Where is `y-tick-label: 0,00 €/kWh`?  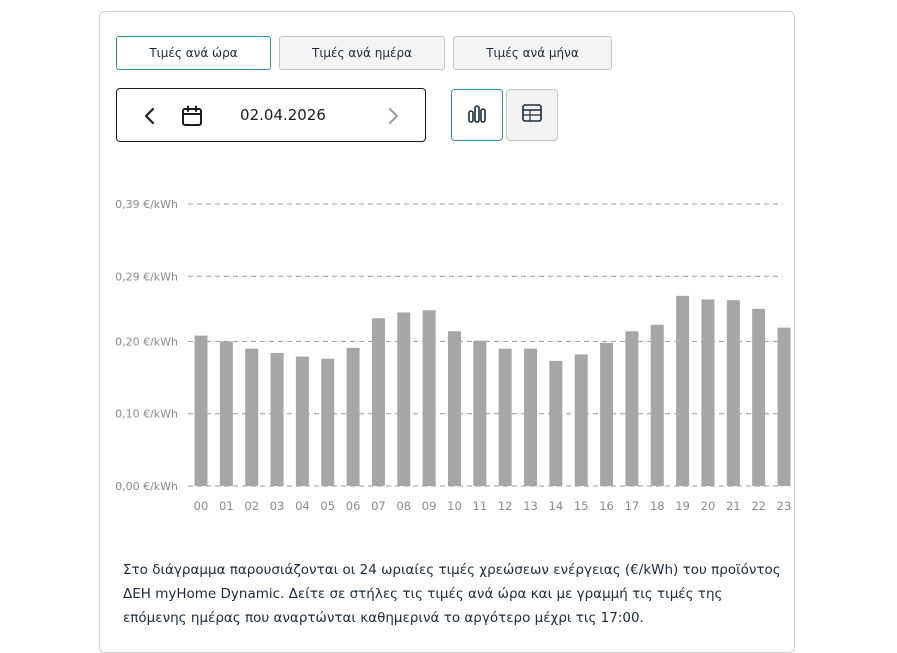 y-tick-label: 0,00 €/kWh is located at coordinates (146, 486).